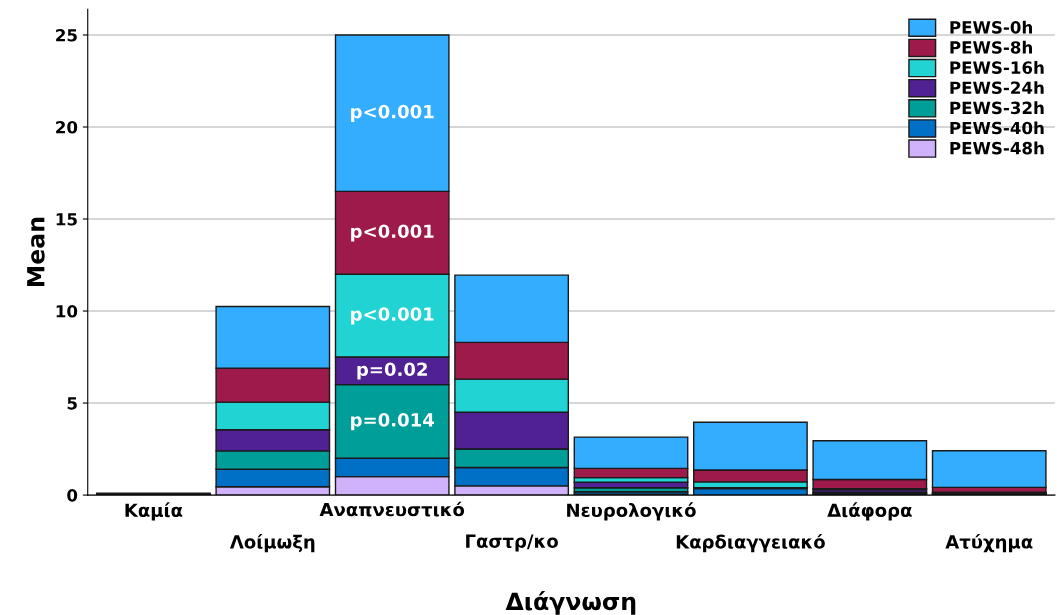  I want to click on legend-label: PEWS-32h, so click(997, 108).